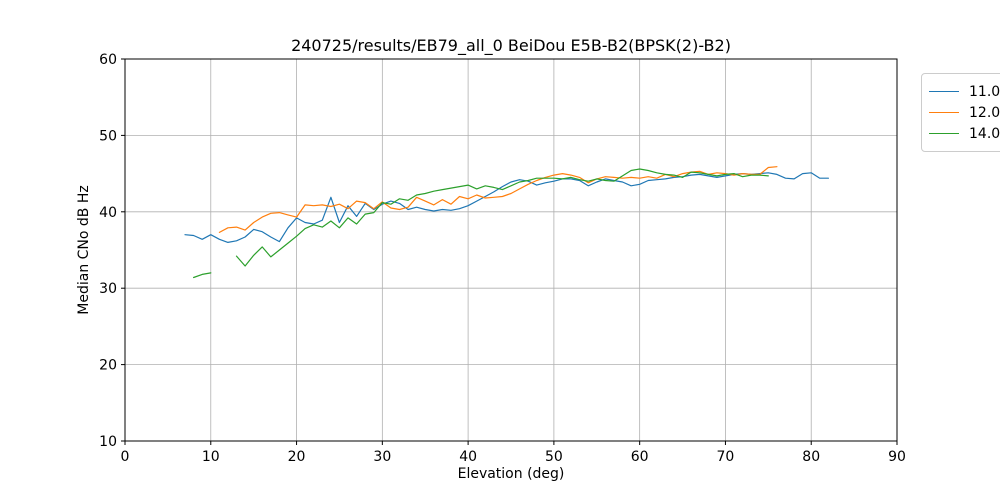  I want to click on x-tick-label: 0, so click(125, 457).